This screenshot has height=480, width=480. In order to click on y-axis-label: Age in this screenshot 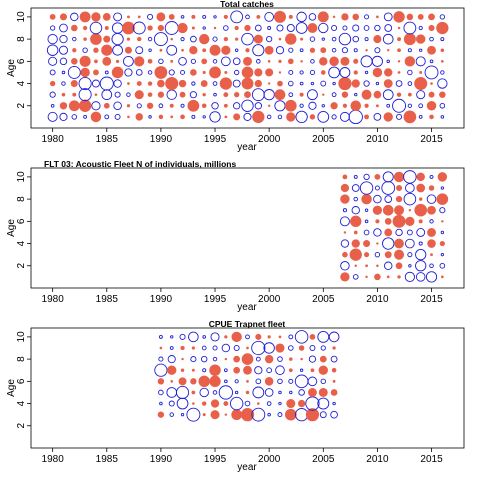, I will do `click(11, 228)`.